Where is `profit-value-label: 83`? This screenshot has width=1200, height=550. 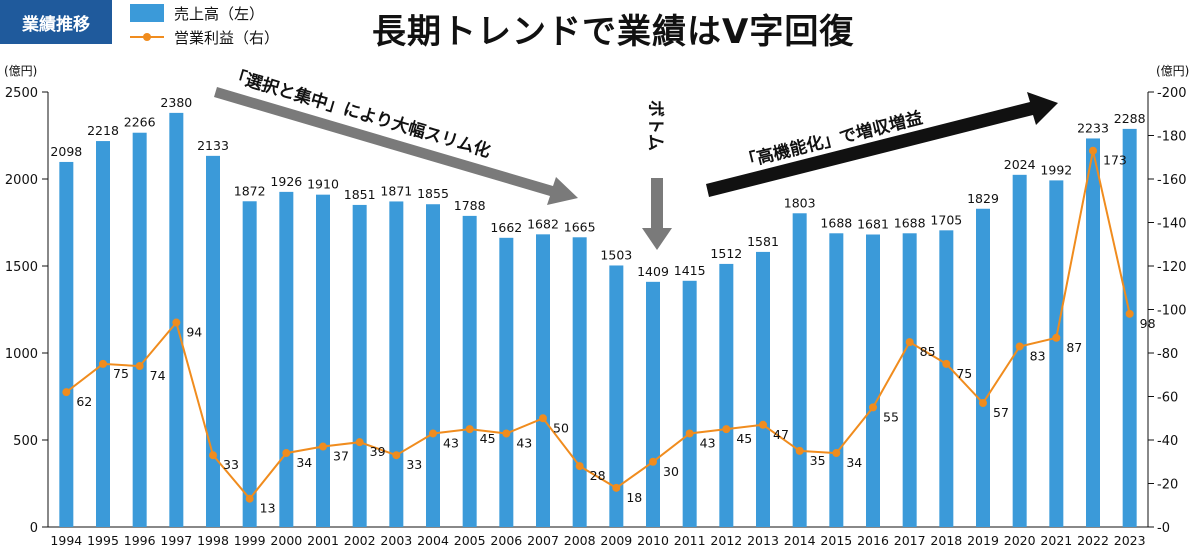
profit-value-label: 83 is located at coordinates (1038, 355).